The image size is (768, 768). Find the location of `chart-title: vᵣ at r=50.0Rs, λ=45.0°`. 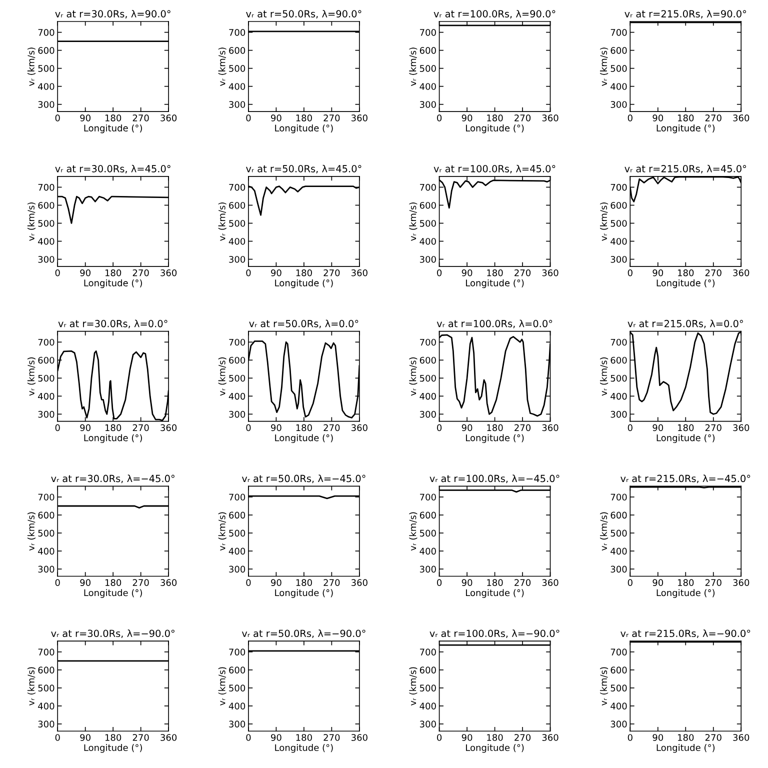

chart-title: vᵣ at r=50.0Rs, λ=45.0° is located at coordinates (304, 169).